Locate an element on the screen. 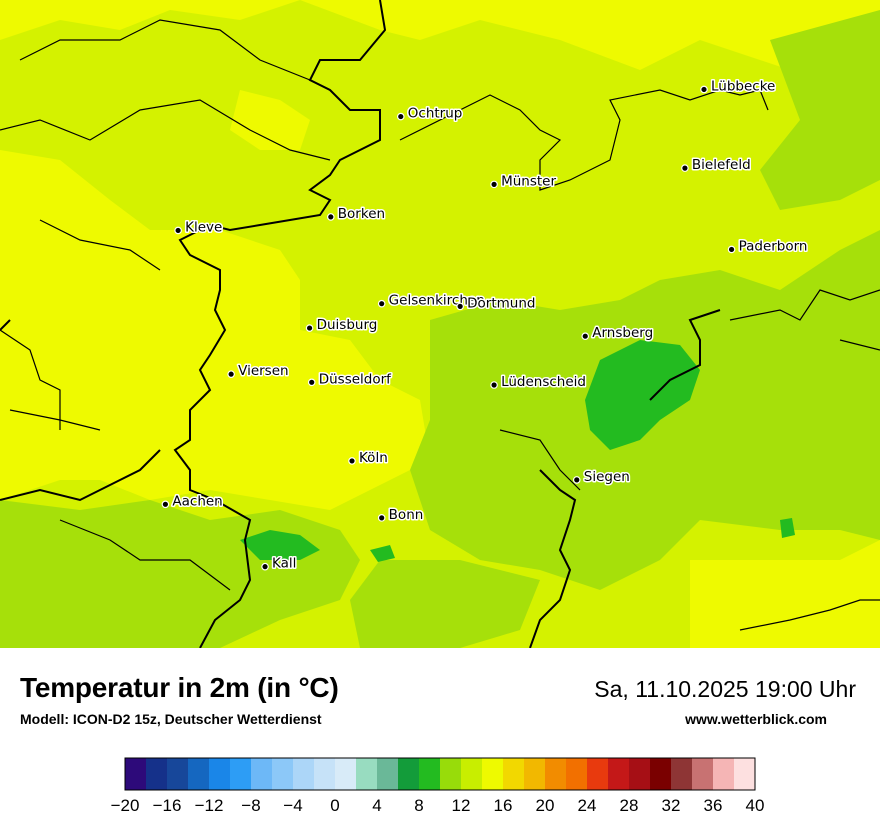 Image resolution: width=880 pixels, height=830 pixels. legend-tick-label: 36 is located at coordinates (713, 805).